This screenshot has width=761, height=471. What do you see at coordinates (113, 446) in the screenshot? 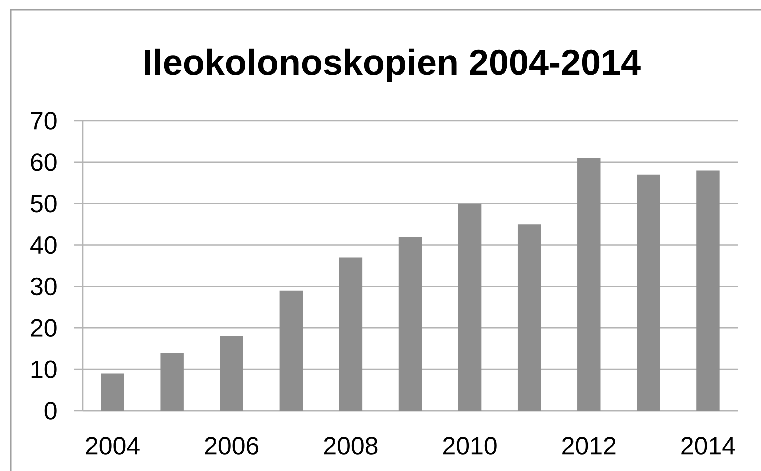
I see `x-tick-label: 2004` at bounding box center [113, 446].